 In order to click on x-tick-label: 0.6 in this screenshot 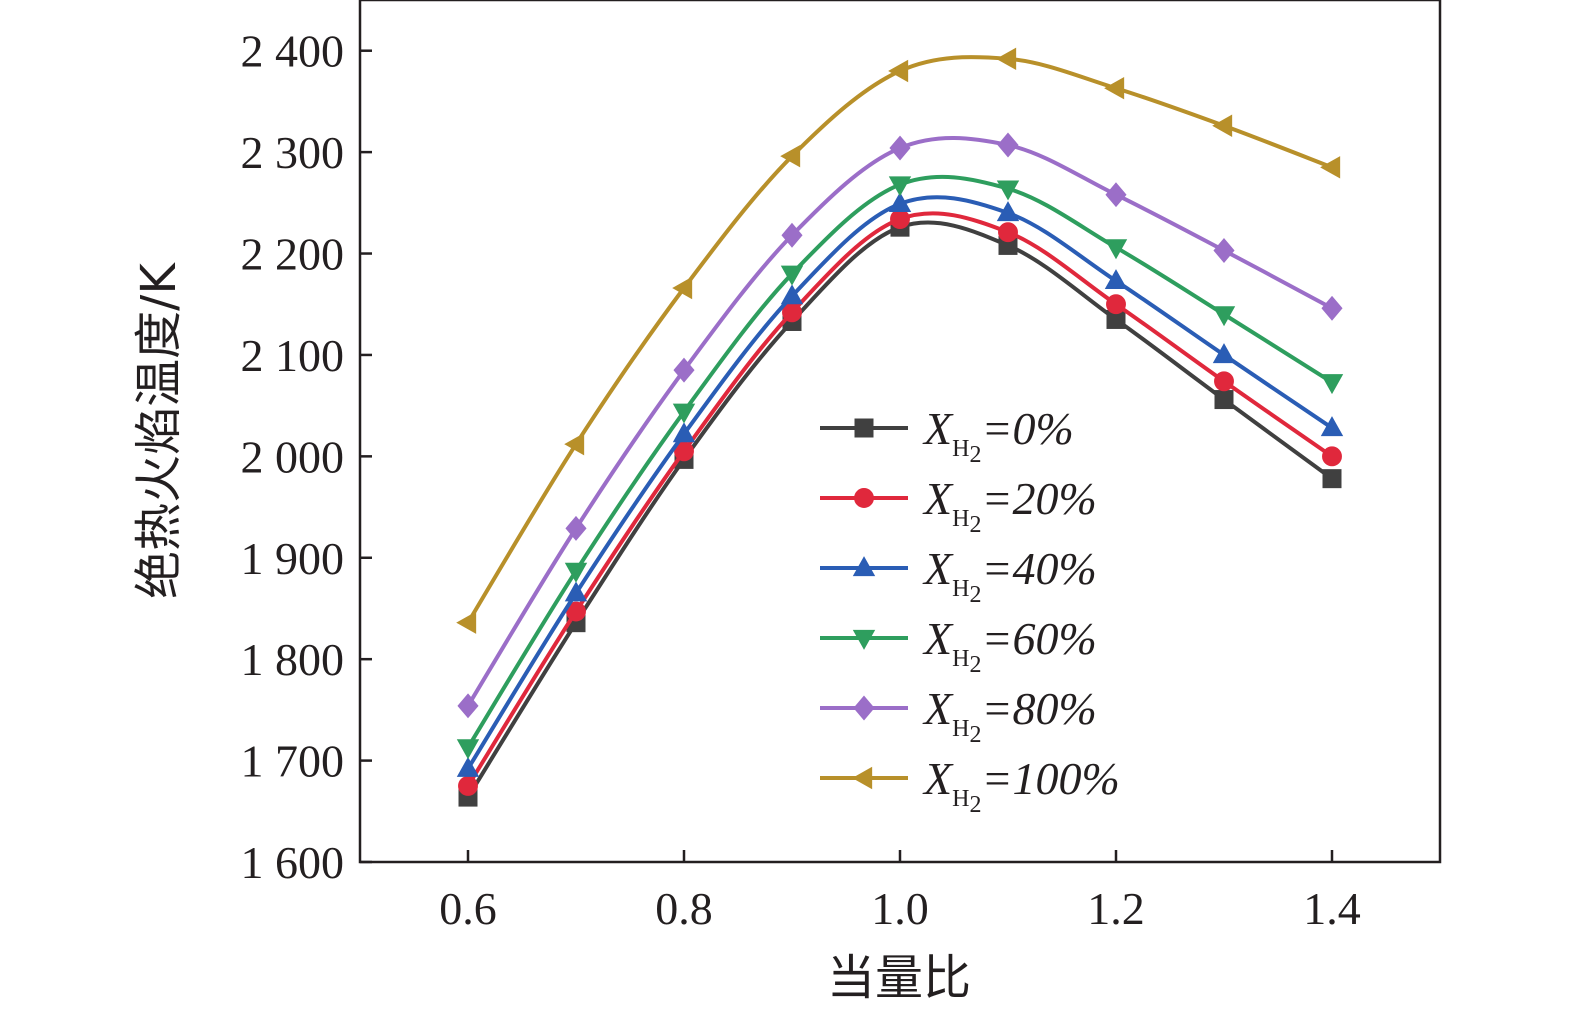, I will do `click(468, 908)`.